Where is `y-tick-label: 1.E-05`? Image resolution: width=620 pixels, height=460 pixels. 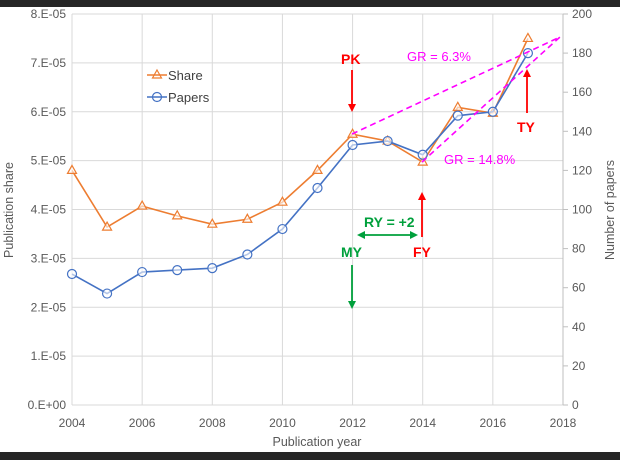
y-tick-label: 1.E-05 is located at coordinates (49, 356).